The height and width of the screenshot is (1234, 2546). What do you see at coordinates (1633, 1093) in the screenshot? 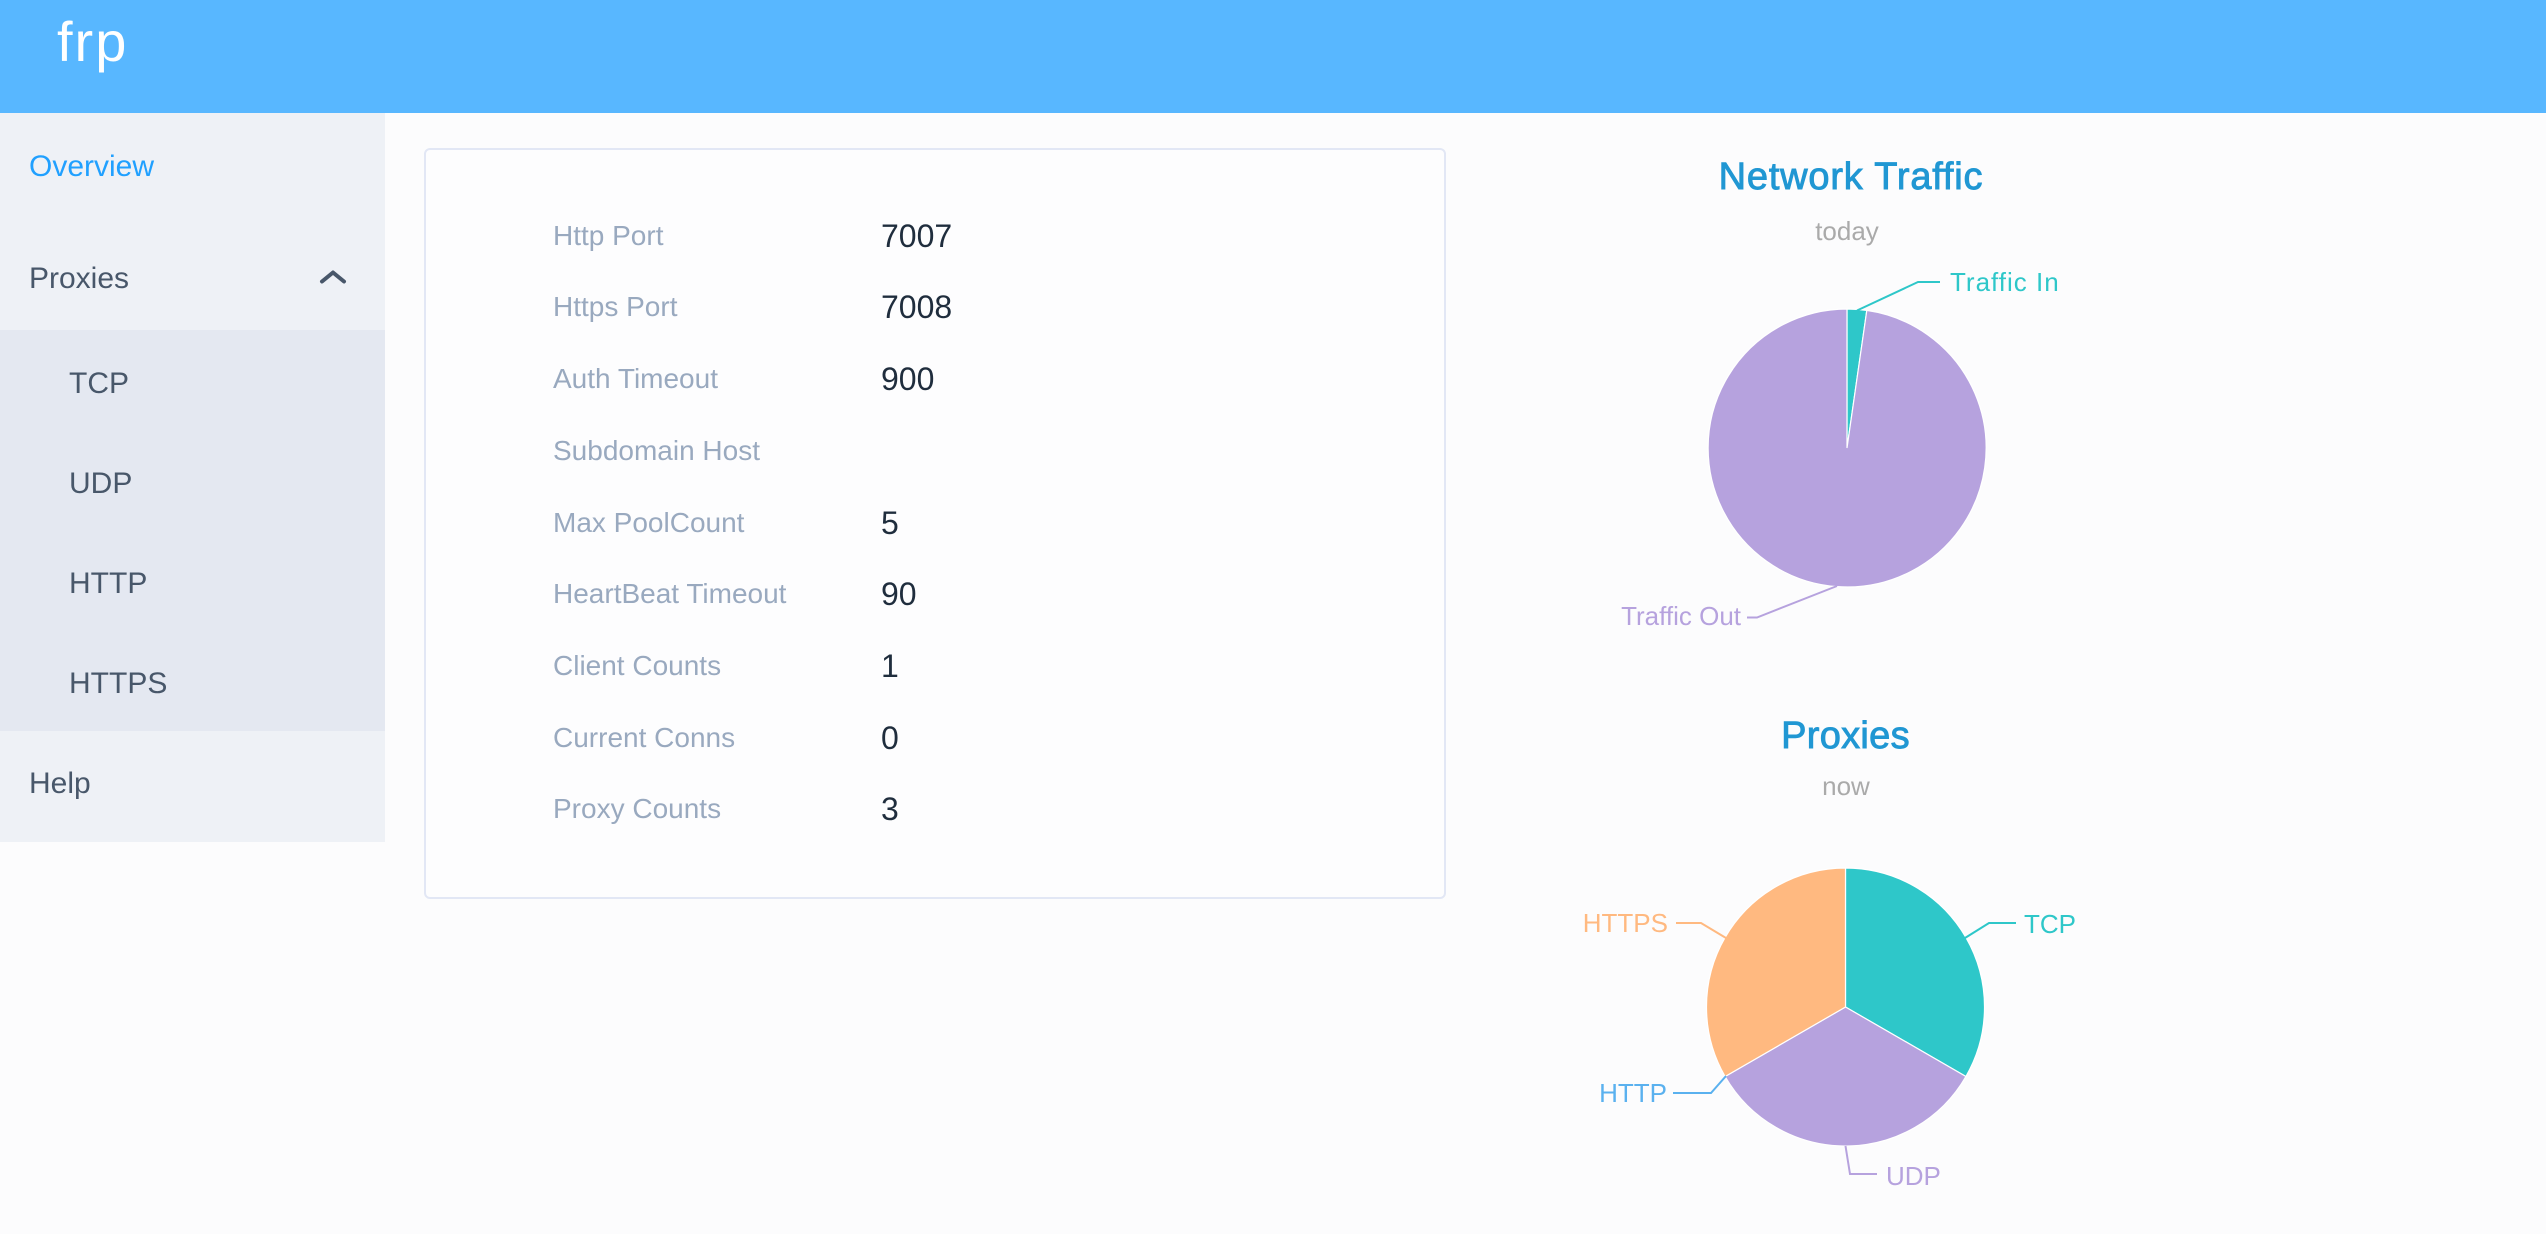
I see `svg-text: HTTP` at bounding box center [1633, 1093].